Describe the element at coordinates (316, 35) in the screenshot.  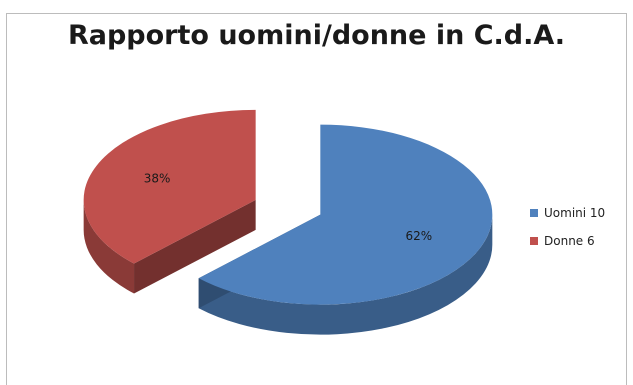
I see `chart-title: Rapporto uomini/donne in C.d.A.` at that location.